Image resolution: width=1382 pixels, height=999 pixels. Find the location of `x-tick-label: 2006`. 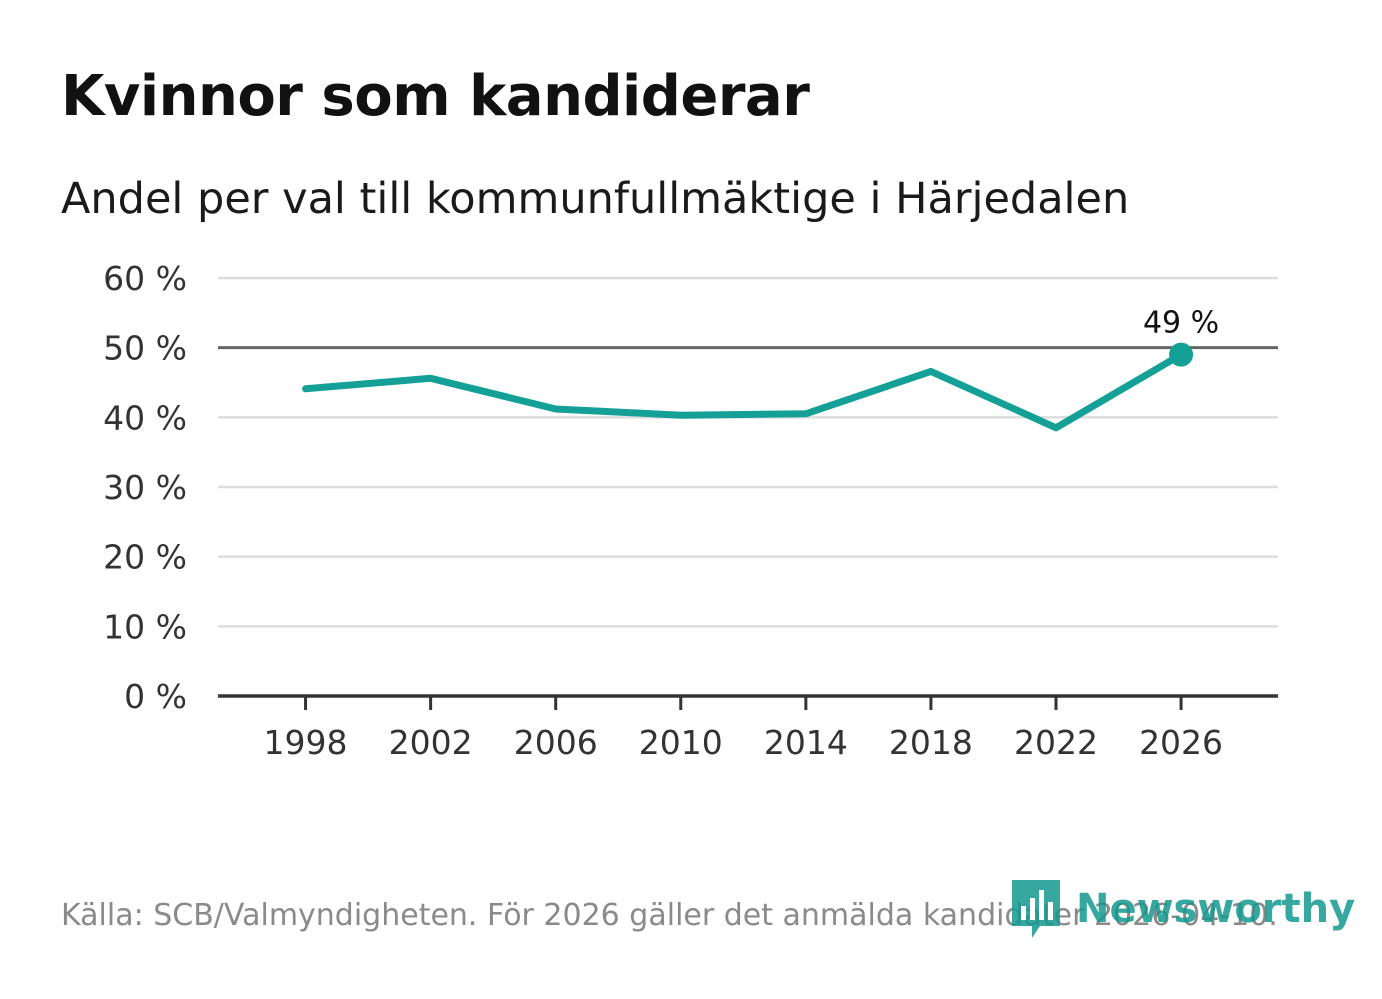

x-tick-label: 2006 is located at coordinates (556, 742).